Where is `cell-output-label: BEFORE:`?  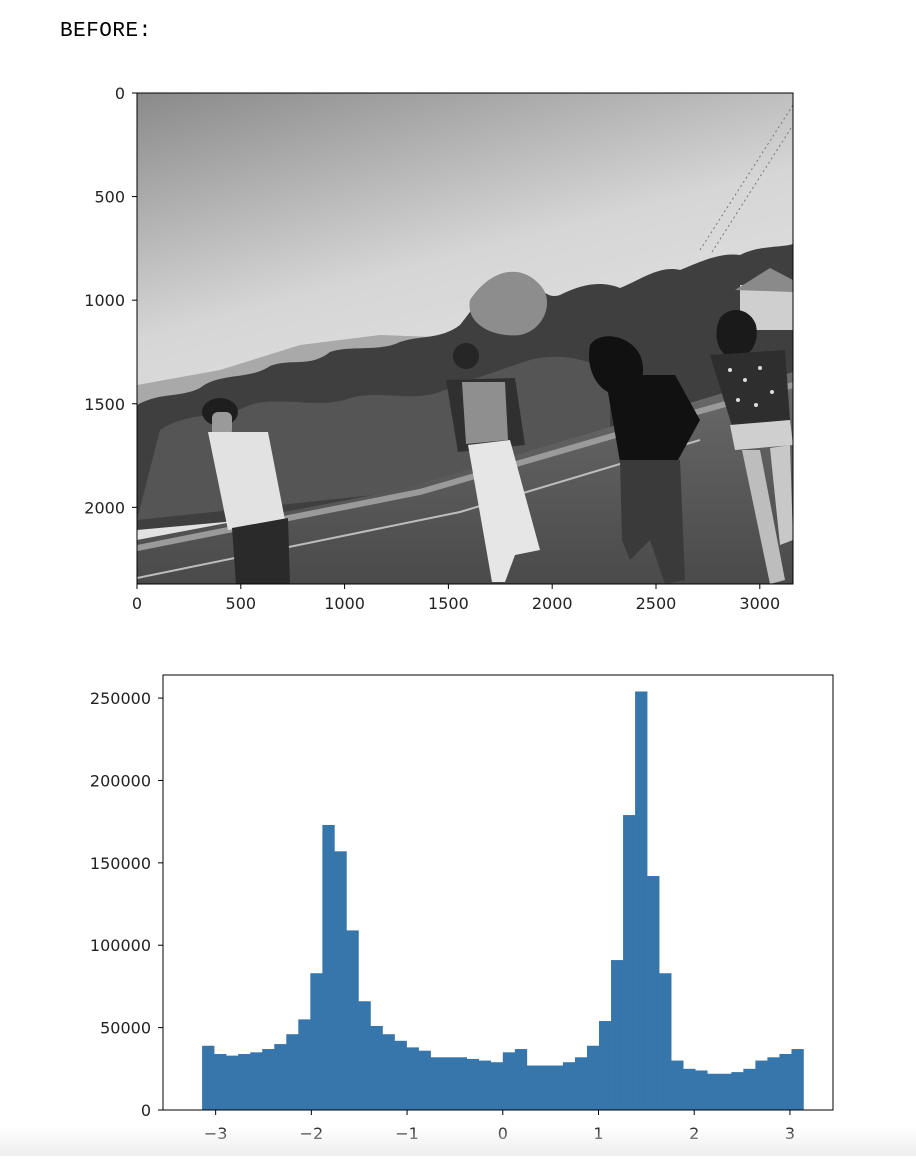
cell-output-label: BEFORE: is located at coordinates (106, 31).